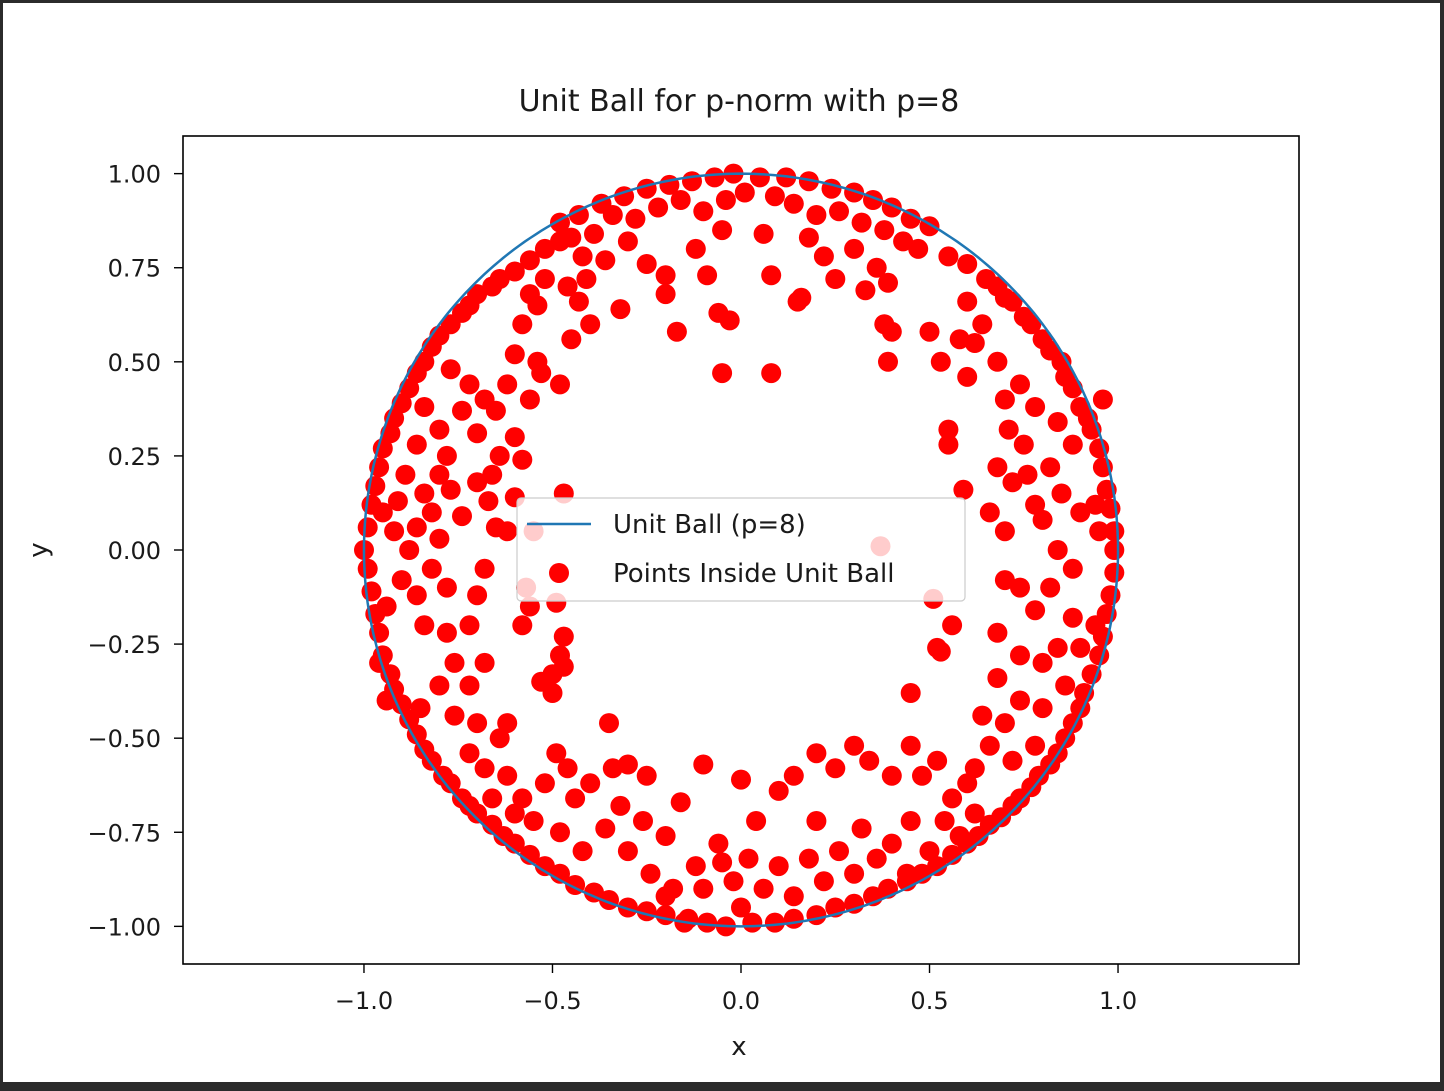 The image size is (1444, 1091). What do you see at coordinates (741, 1001) in the screenshot?
I see `x-tick-label: 0.0` at bounding box center [741, 1001].